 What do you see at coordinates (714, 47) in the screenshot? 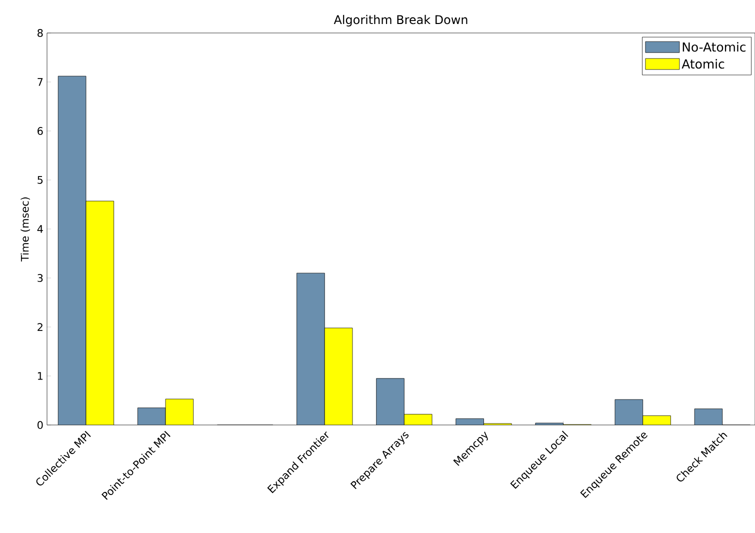
I see `legend-label: No-Atomic` at bounding box center [714, 47].